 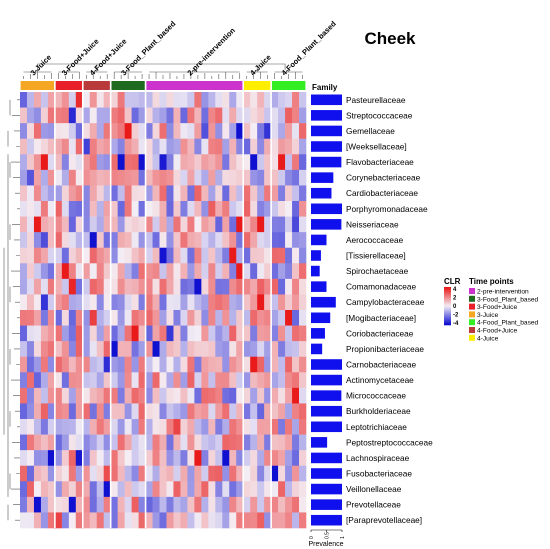 What do you see at coordinates (503, 292) in the screenshot?
I see `legend-label: 2-pre-intervention` at bounding box center [503, 292].